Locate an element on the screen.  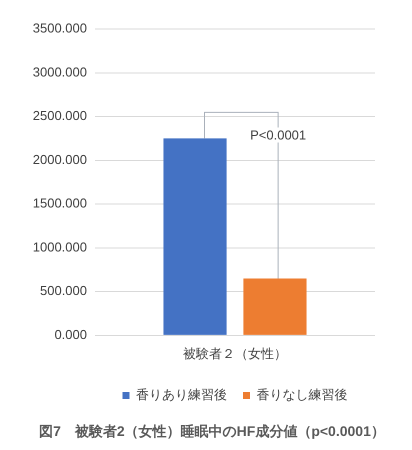
y-tick-label: 2500.000 is located at coordinates (59, 116).